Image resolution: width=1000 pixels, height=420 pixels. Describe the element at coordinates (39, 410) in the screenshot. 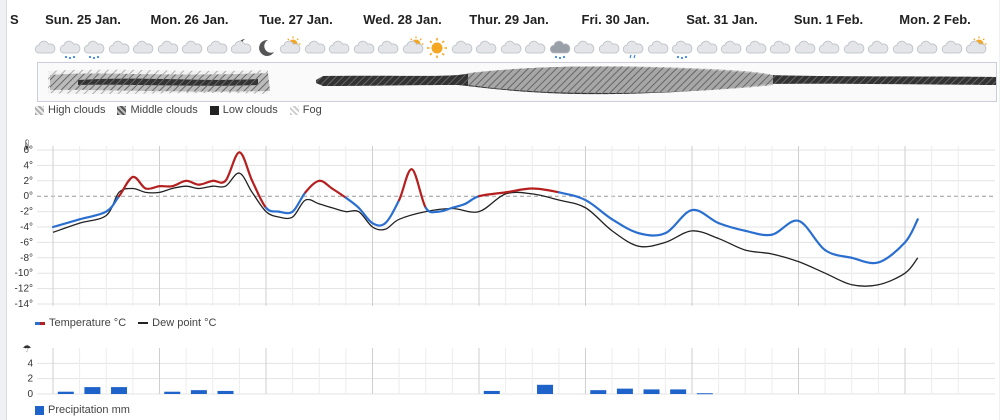

I see `precipitation-swatch` at that location.